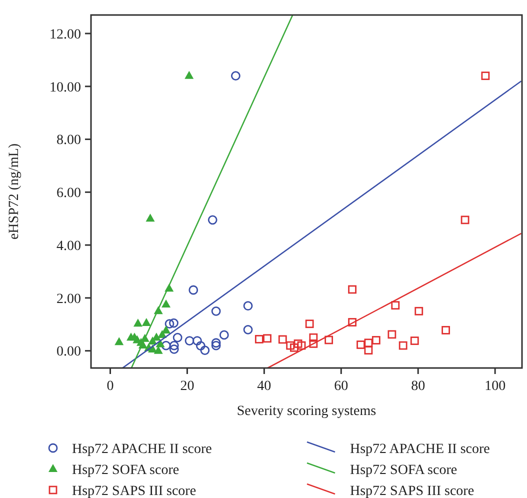 The image size is (527, 498). Describe the element at coordinates (68, 246) in the screenshot. I see `y-tick-label: 4.00` at that location.